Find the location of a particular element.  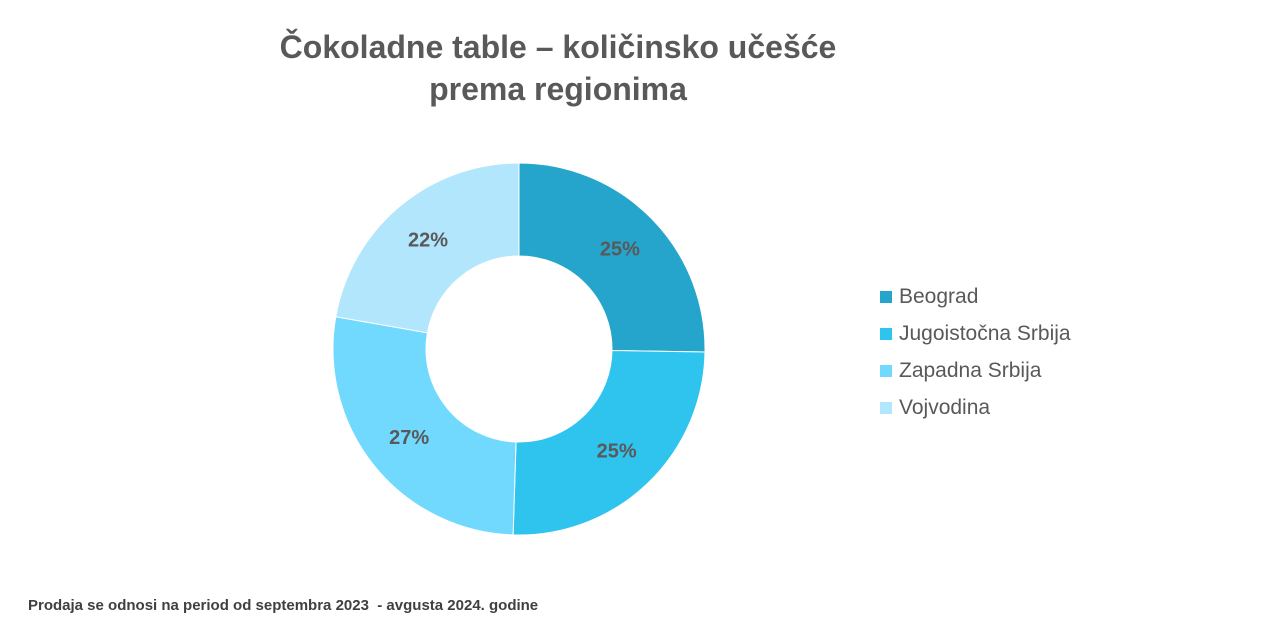

donut-slice-beograd is located at coordinates (612, 257).